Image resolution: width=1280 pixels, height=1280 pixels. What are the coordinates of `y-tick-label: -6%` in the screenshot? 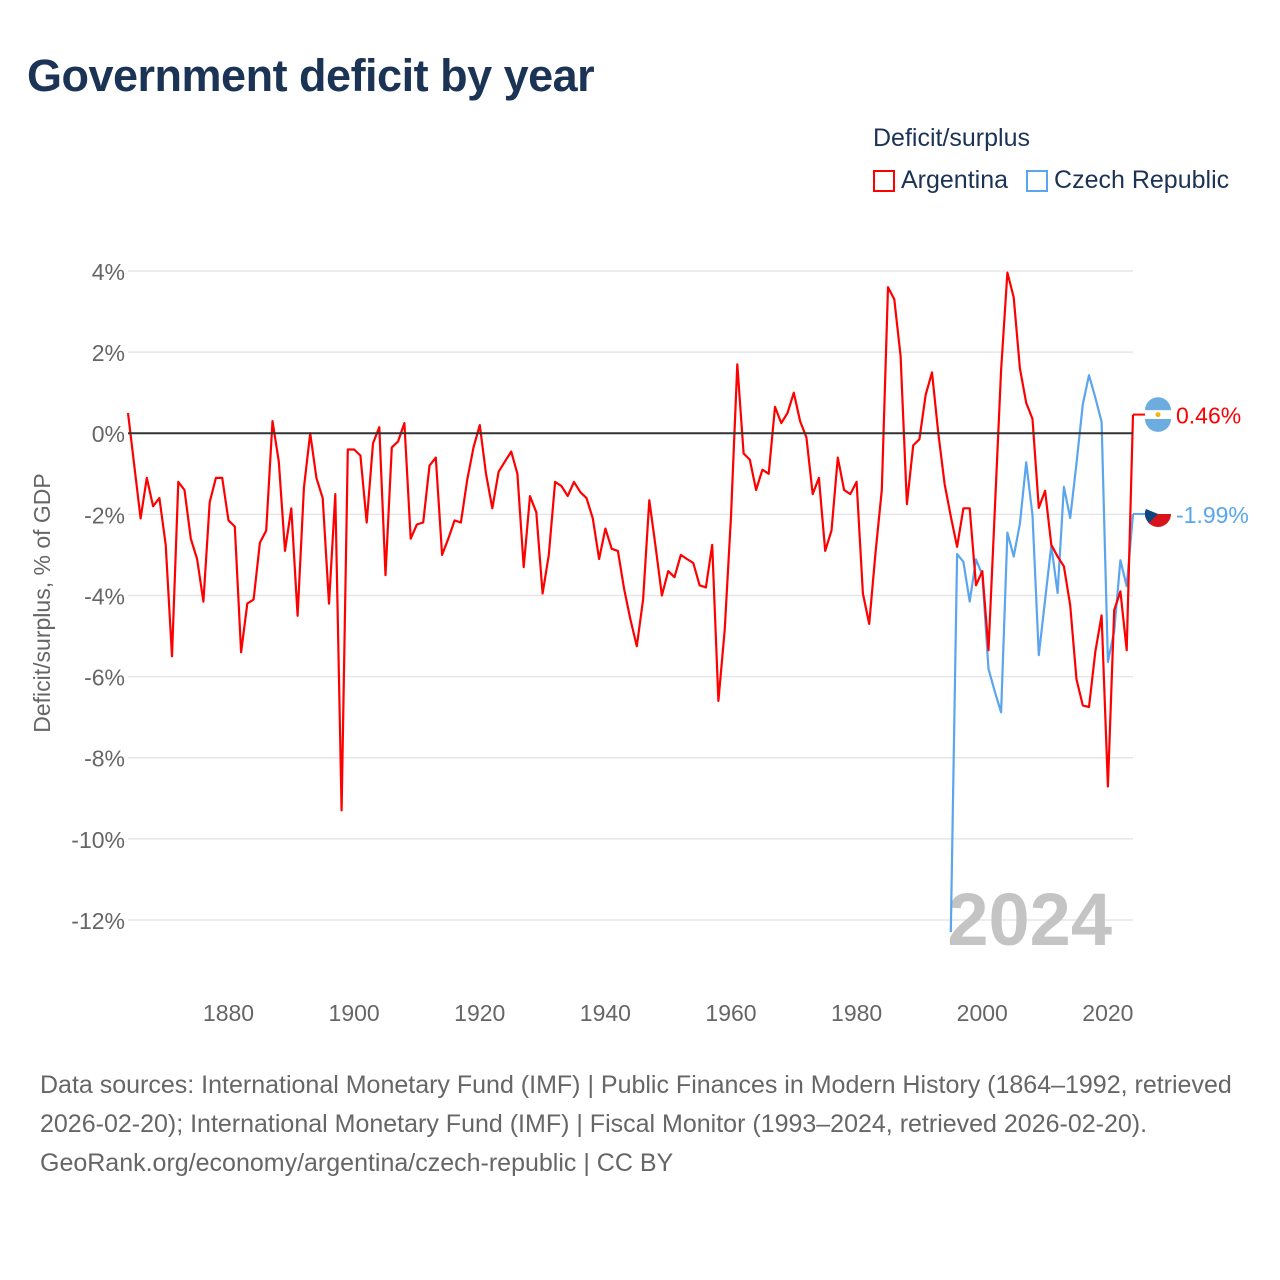 It's located at (104, 678).